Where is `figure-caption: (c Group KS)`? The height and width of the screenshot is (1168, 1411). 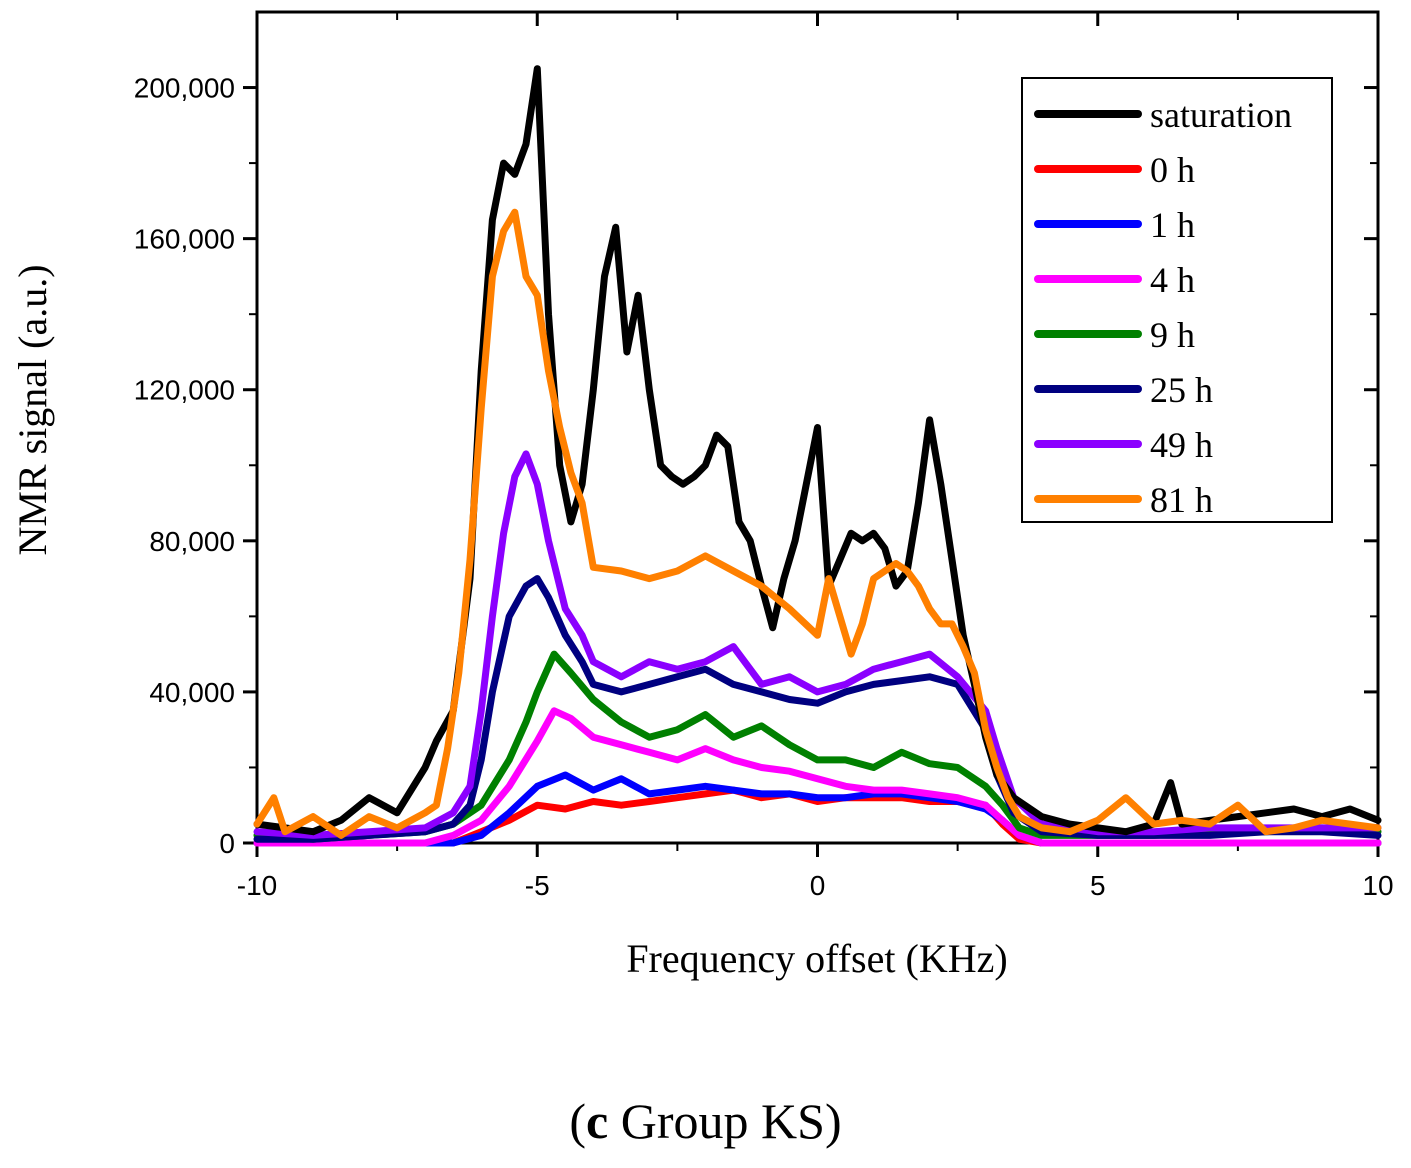 figure-caption: (c Group KS) is located at coordinates (705, 1121).